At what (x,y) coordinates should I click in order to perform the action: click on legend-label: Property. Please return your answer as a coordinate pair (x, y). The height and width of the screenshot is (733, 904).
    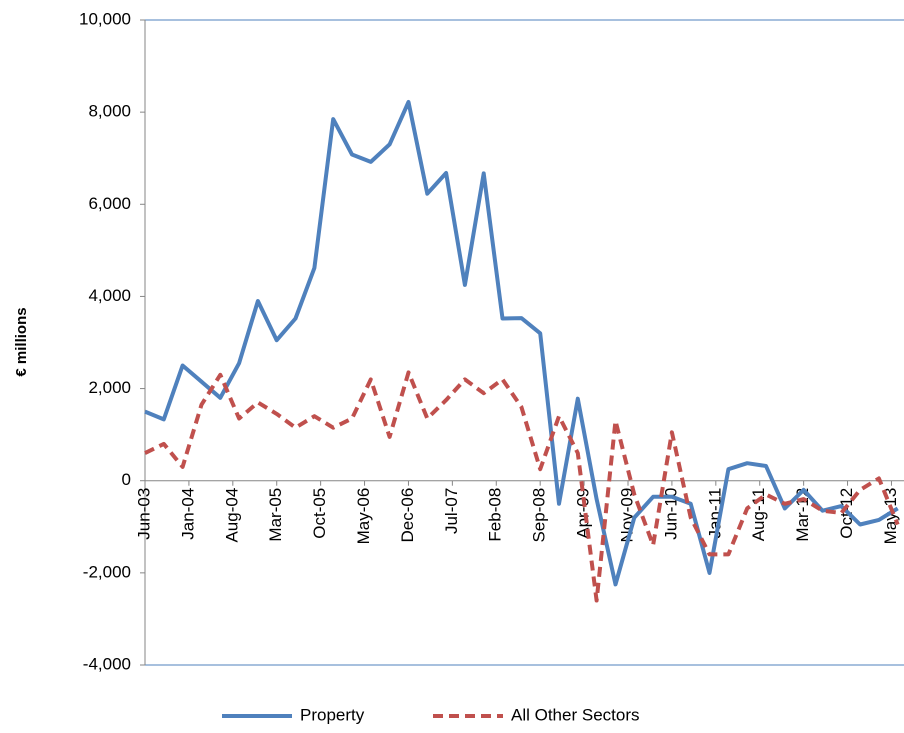
    Looking at the image, I should click on (332, 714).